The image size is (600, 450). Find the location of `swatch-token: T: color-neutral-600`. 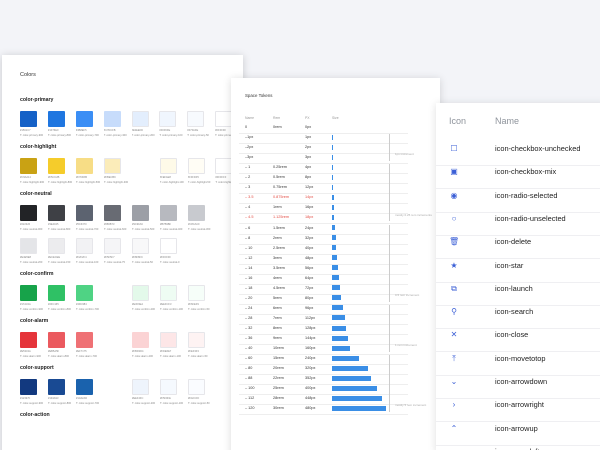

swatch-token: T: color-neutral-600 is located at coordinates (115, 229).